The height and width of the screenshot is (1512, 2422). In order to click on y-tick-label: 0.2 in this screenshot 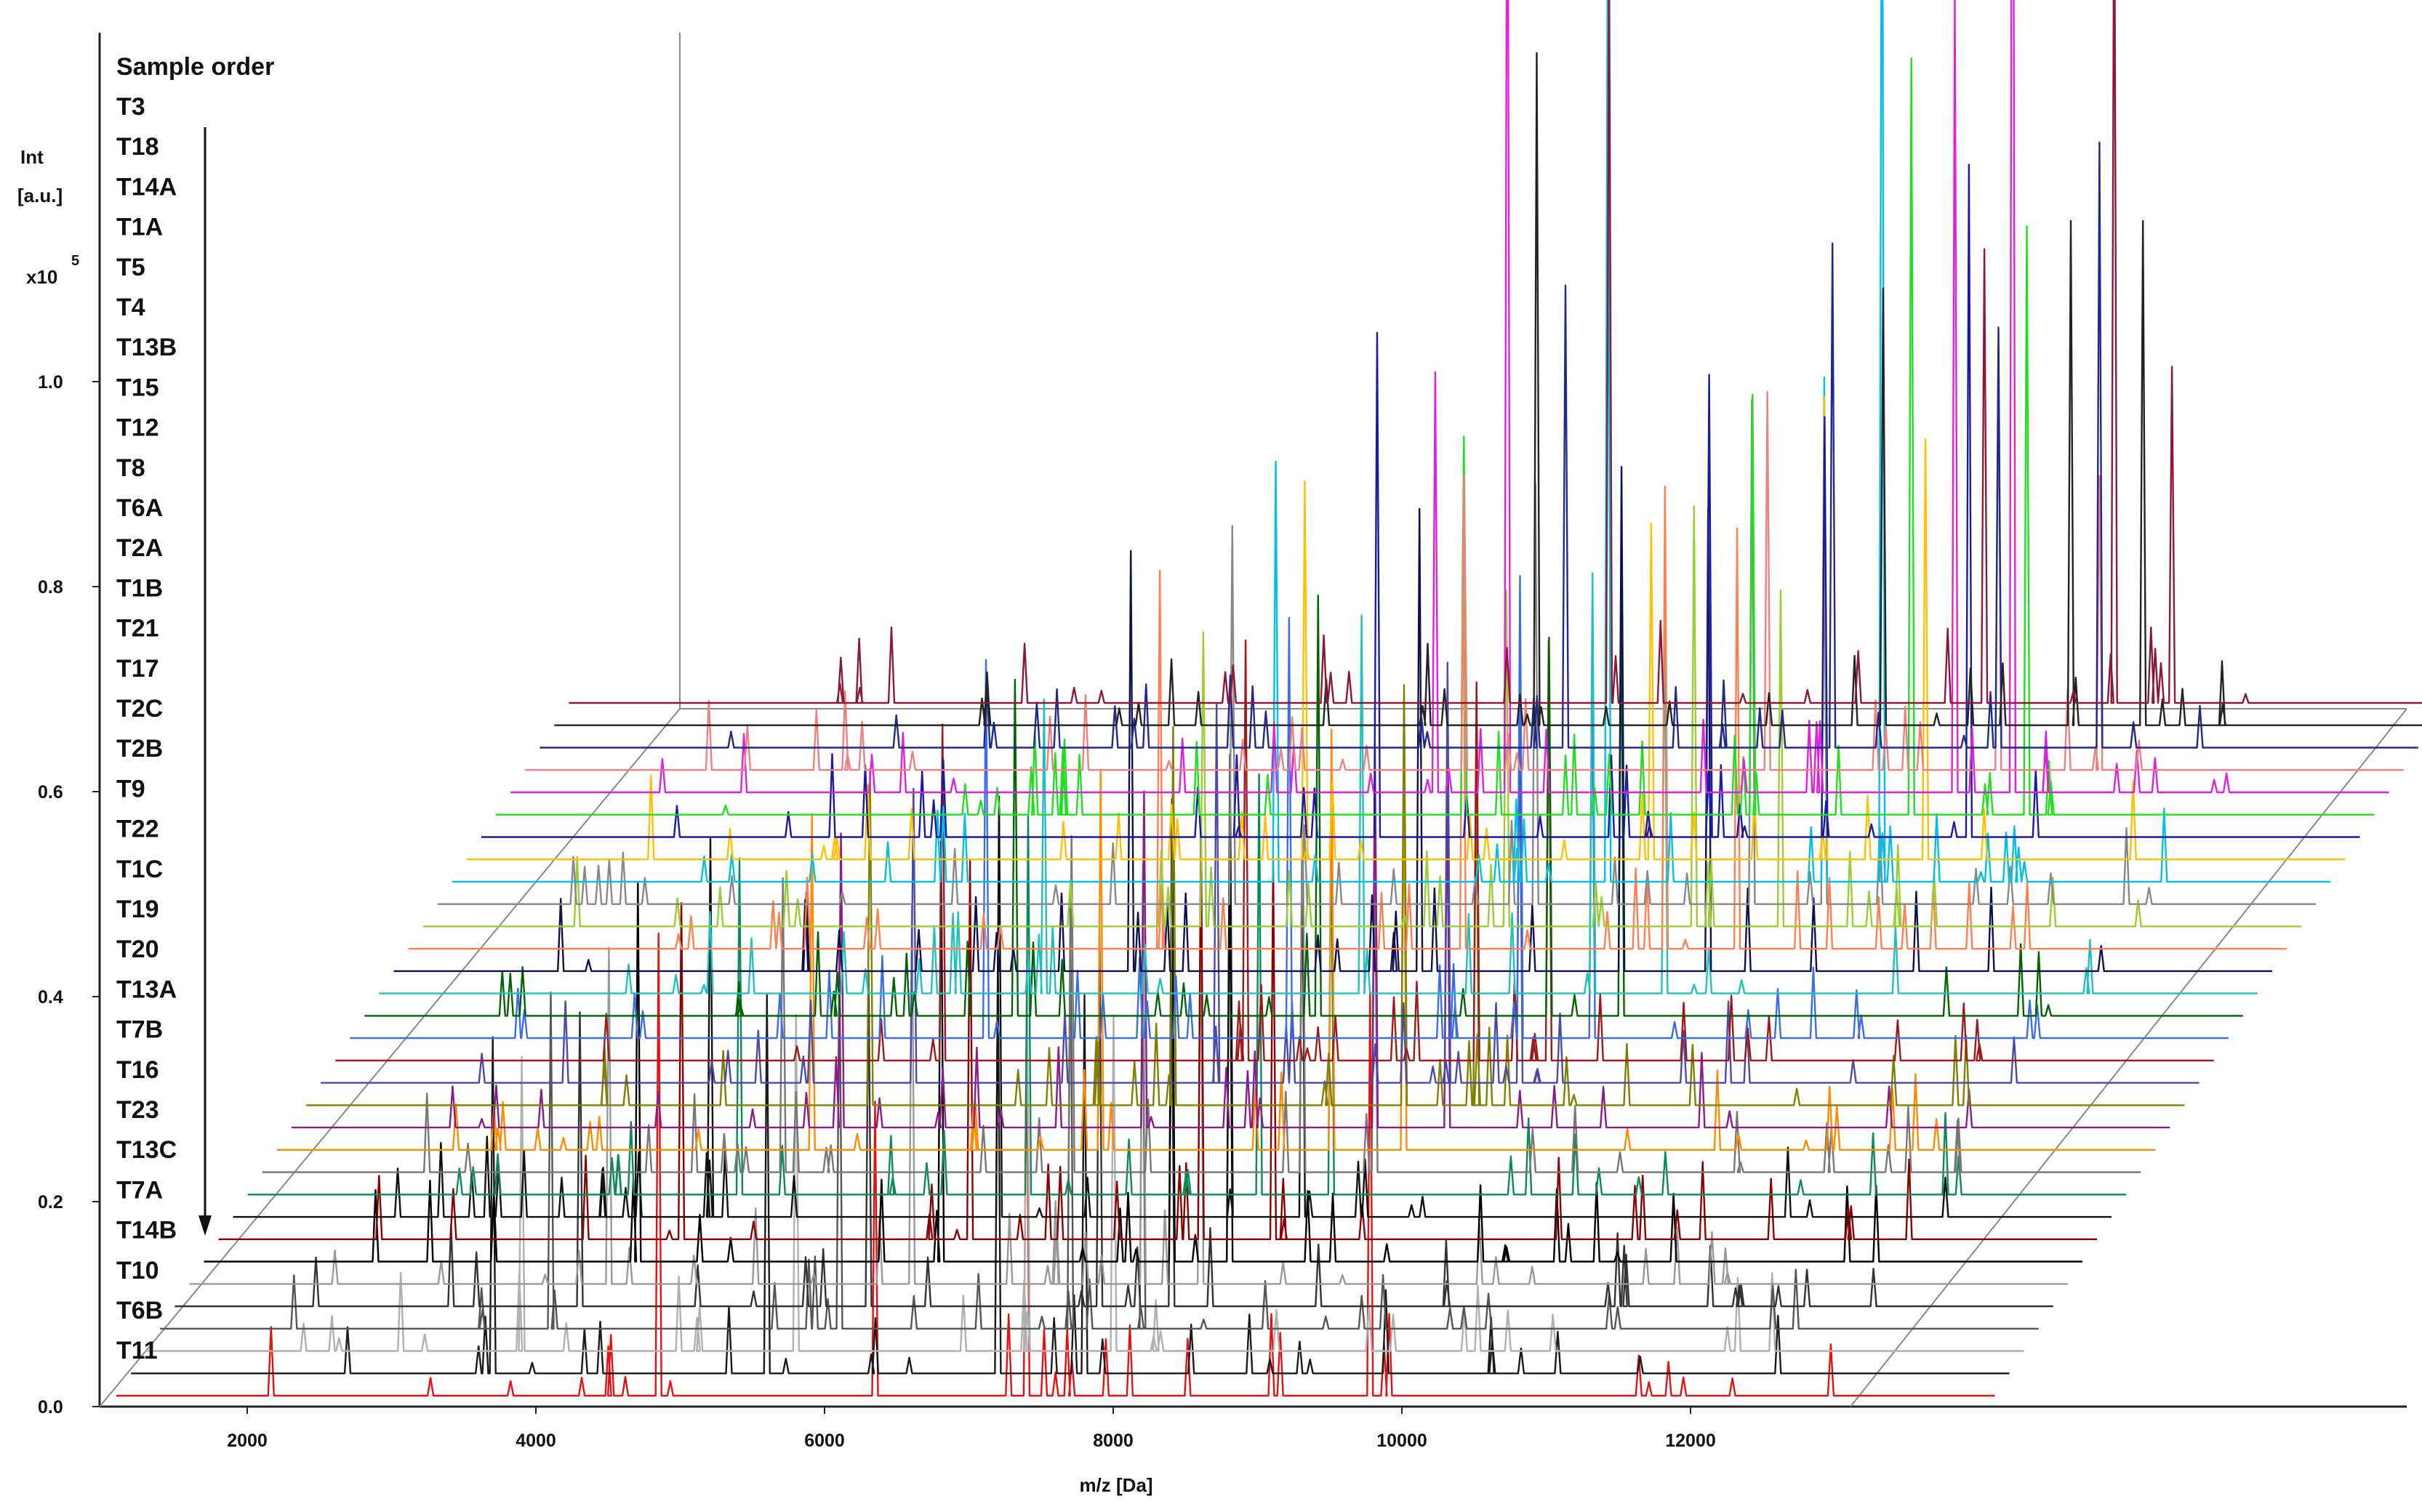, I will do `click(50, 1202)`.